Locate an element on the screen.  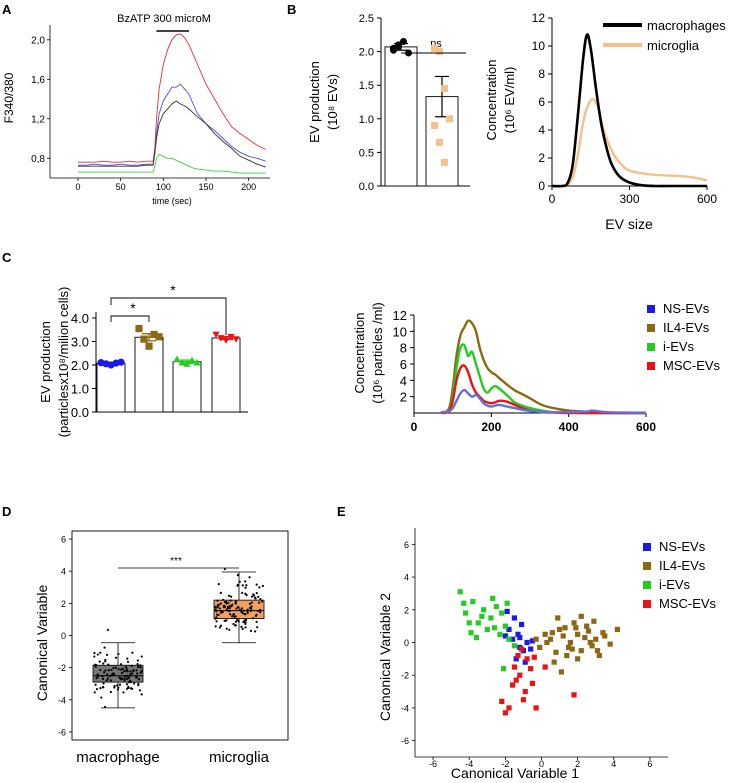
panel-b-dist-ylabel-2: (10⁶ EV/ml) is located at coordinates (509, 100).